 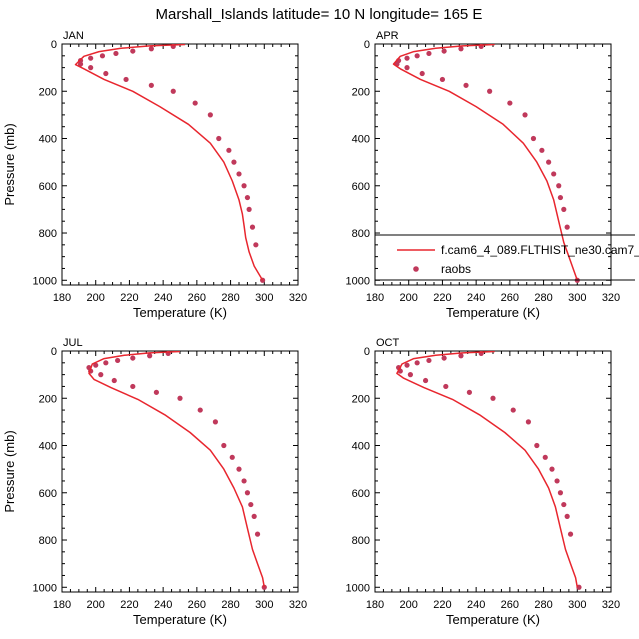 What do you see at coordinates (73, 343) in the screenshot?
I see `panel-label: JUL` at bounding box center [73, 343].